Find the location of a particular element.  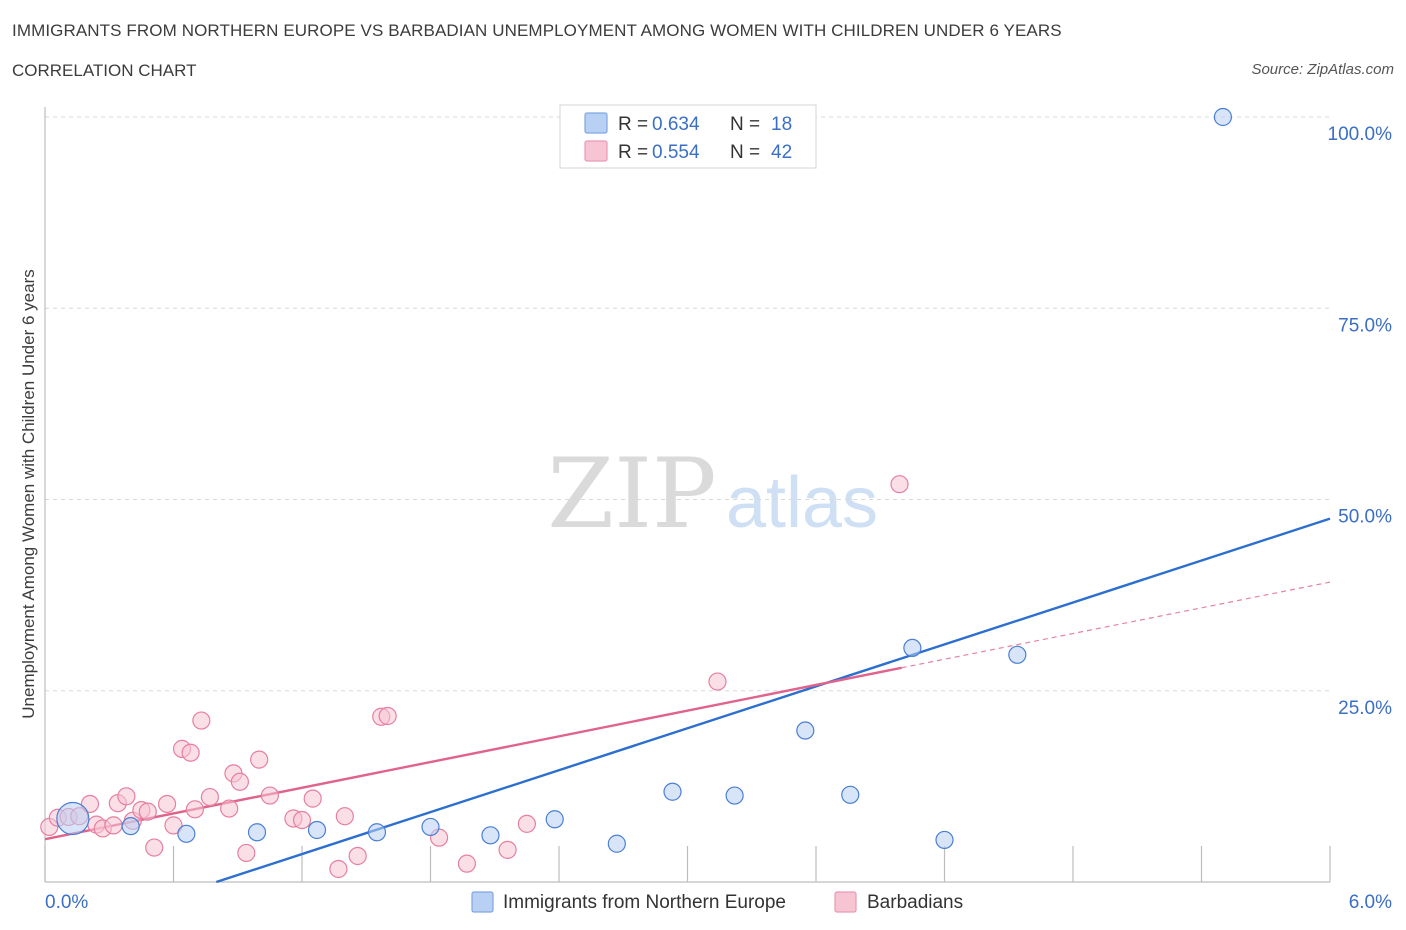

x-tick-label: 0.0% is located at coordinates (66, 902).